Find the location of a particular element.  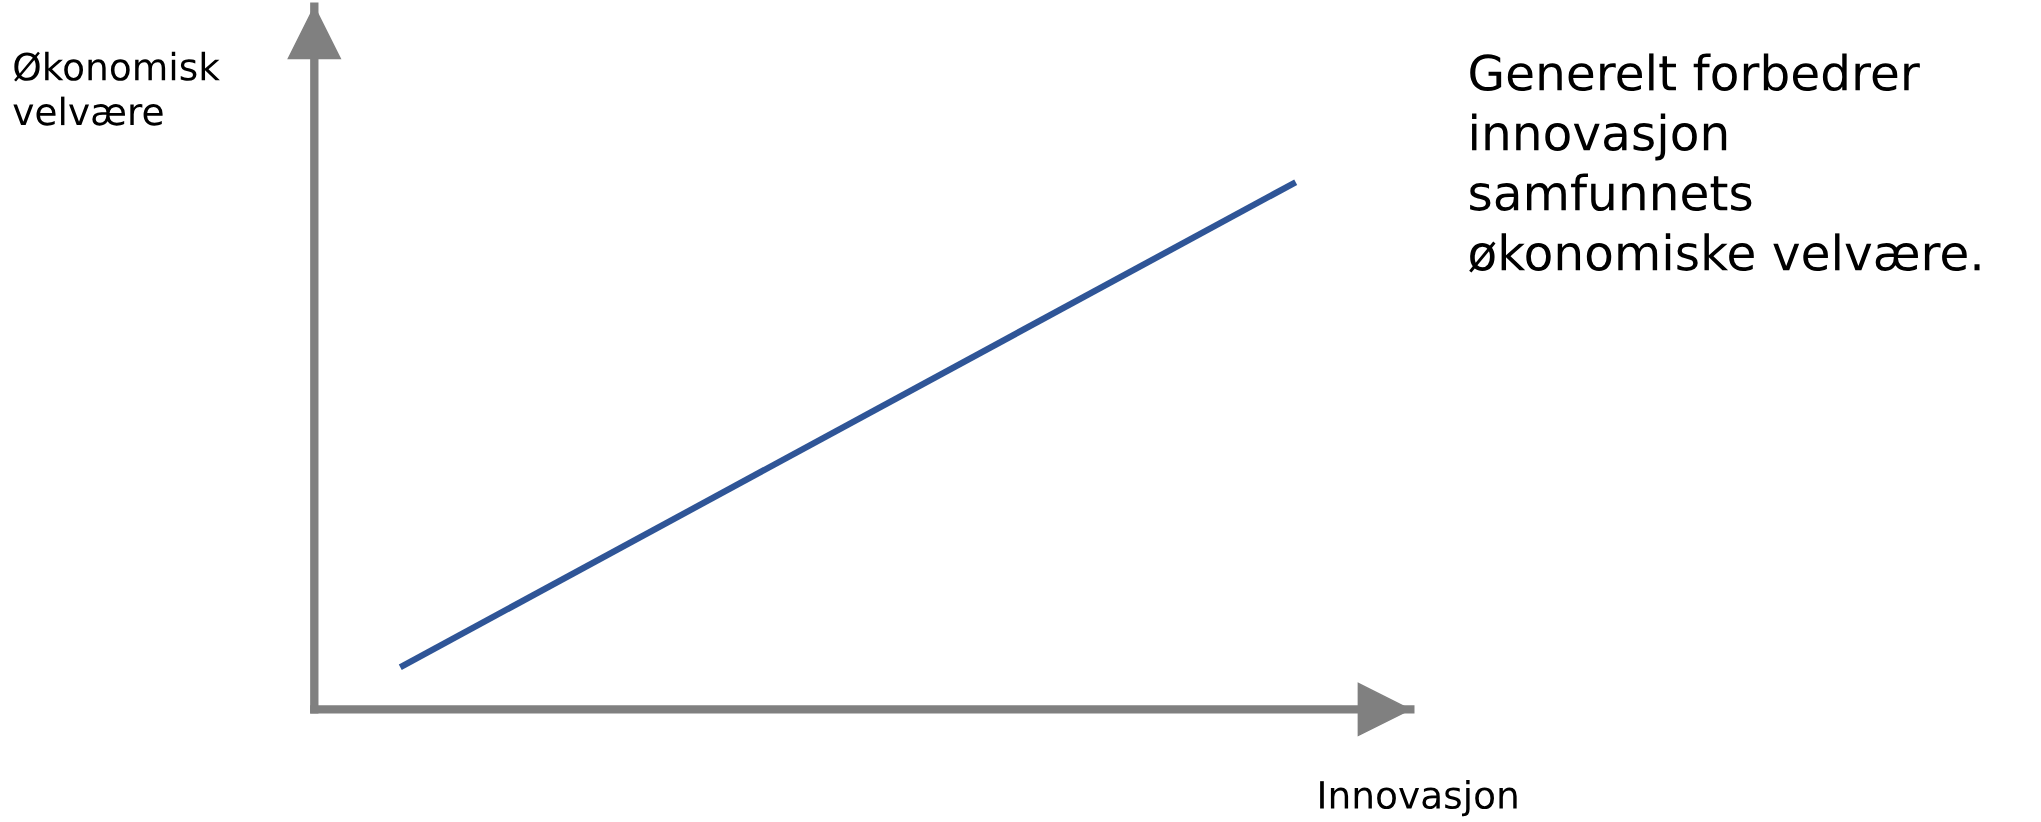

x-axis-title: Innovasjon is located at coordinates (1418, 798).